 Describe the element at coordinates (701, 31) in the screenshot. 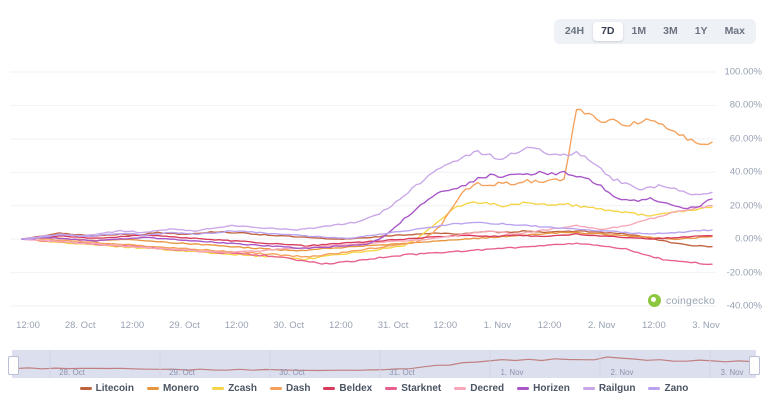

I see `range-button-1y: 1Y` at that location.